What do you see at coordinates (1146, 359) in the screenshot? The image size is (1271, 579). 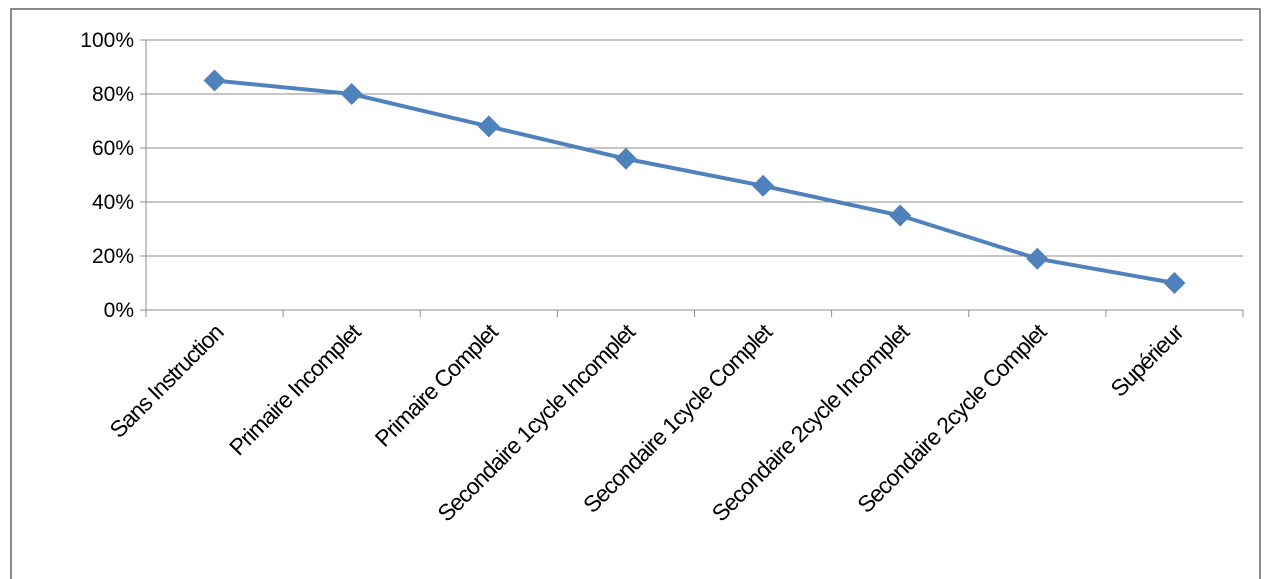 I see `x-tick-label: Supérieur` at bounding box center [1146, 359].